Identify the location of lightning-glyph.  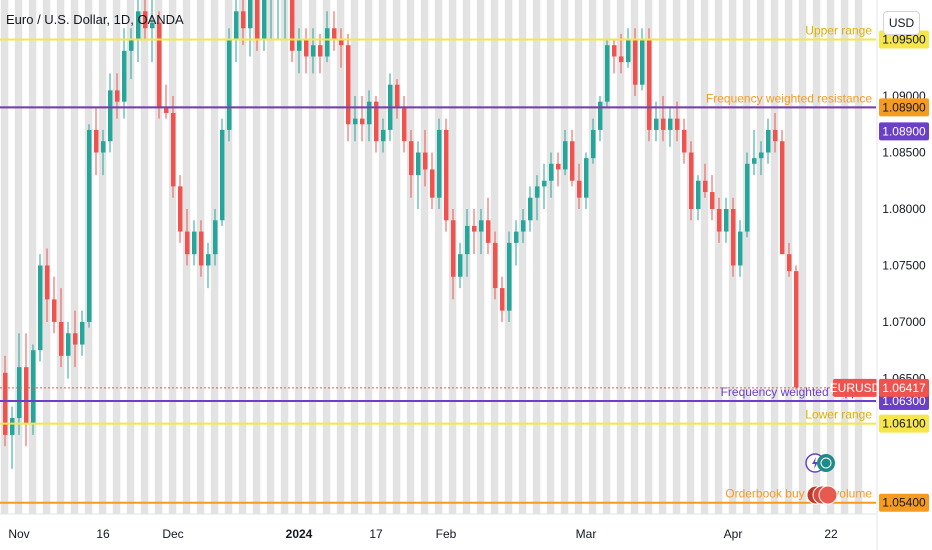
(815, 463).